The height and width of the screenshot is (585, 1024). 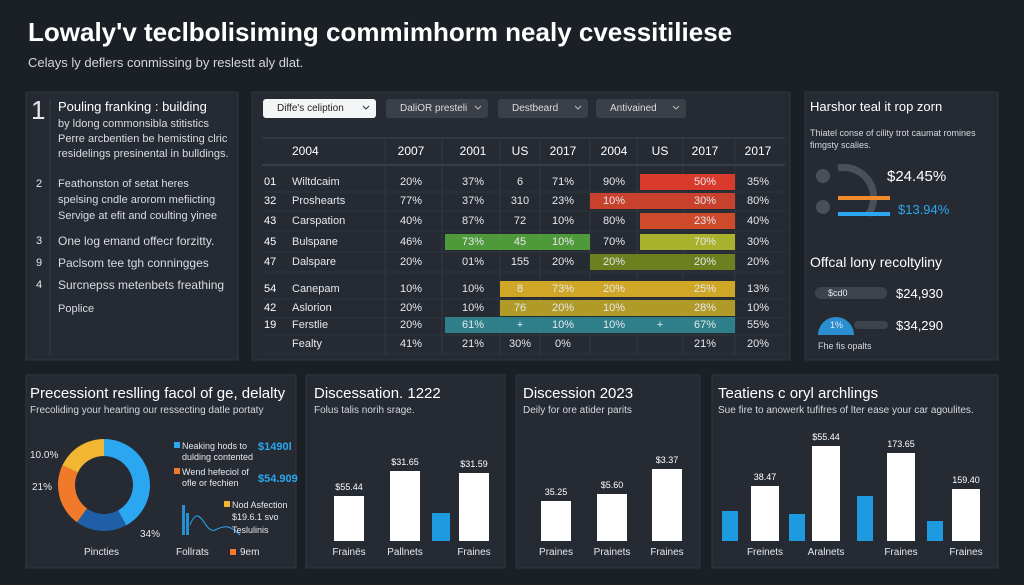 I want to click on x-label: Fraines, so click(x=474, y=552).